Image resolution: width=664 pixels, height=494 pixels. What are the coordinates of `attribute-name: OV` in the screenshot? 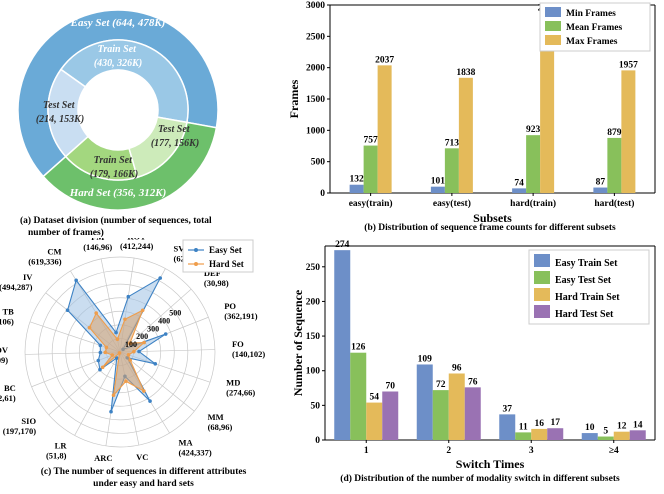 It's located at (4, 350).